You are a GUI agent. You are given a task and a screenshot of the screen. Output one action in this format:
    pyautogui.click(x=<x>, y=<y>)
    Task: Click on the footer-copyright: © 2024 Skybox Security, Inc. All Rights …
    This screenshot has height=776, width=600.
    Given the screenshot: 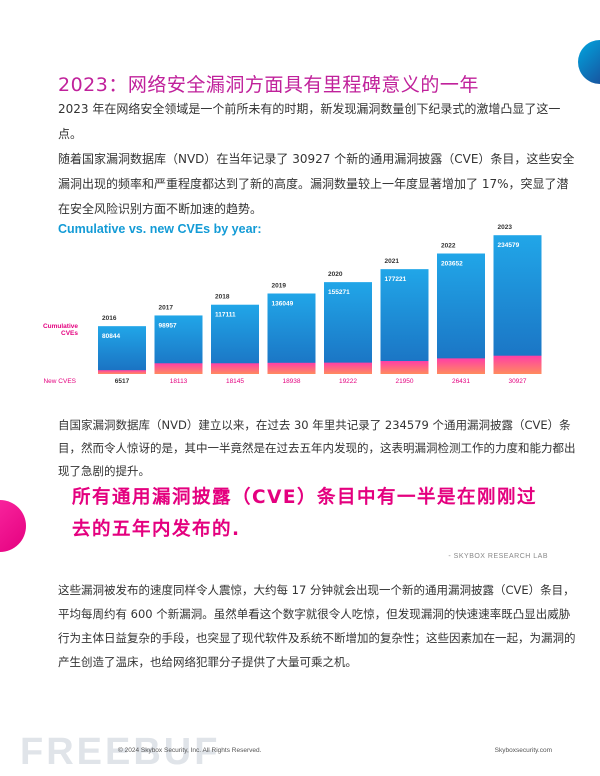 What is the action you would take?
    pyautogui.click(x=190, y=750)
    